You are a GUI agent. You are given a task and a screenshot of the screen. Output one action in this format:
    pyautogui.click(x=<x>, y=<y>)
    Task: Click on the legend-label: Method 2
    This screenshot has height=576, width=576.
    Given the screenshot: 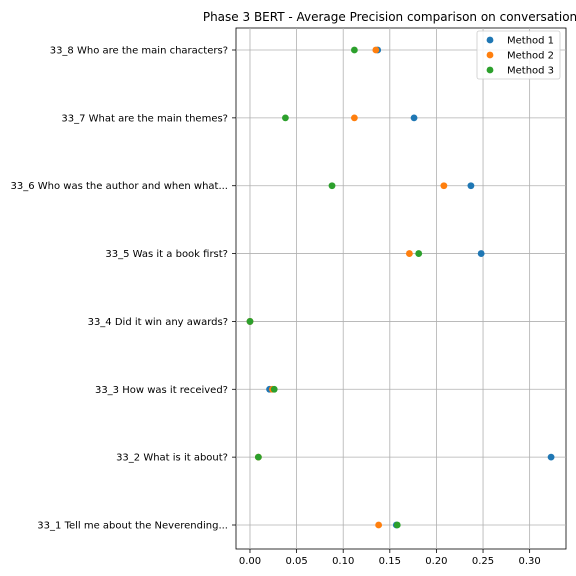 What is the action you would take?
    pyautogui.click(x=530, y=56)
    